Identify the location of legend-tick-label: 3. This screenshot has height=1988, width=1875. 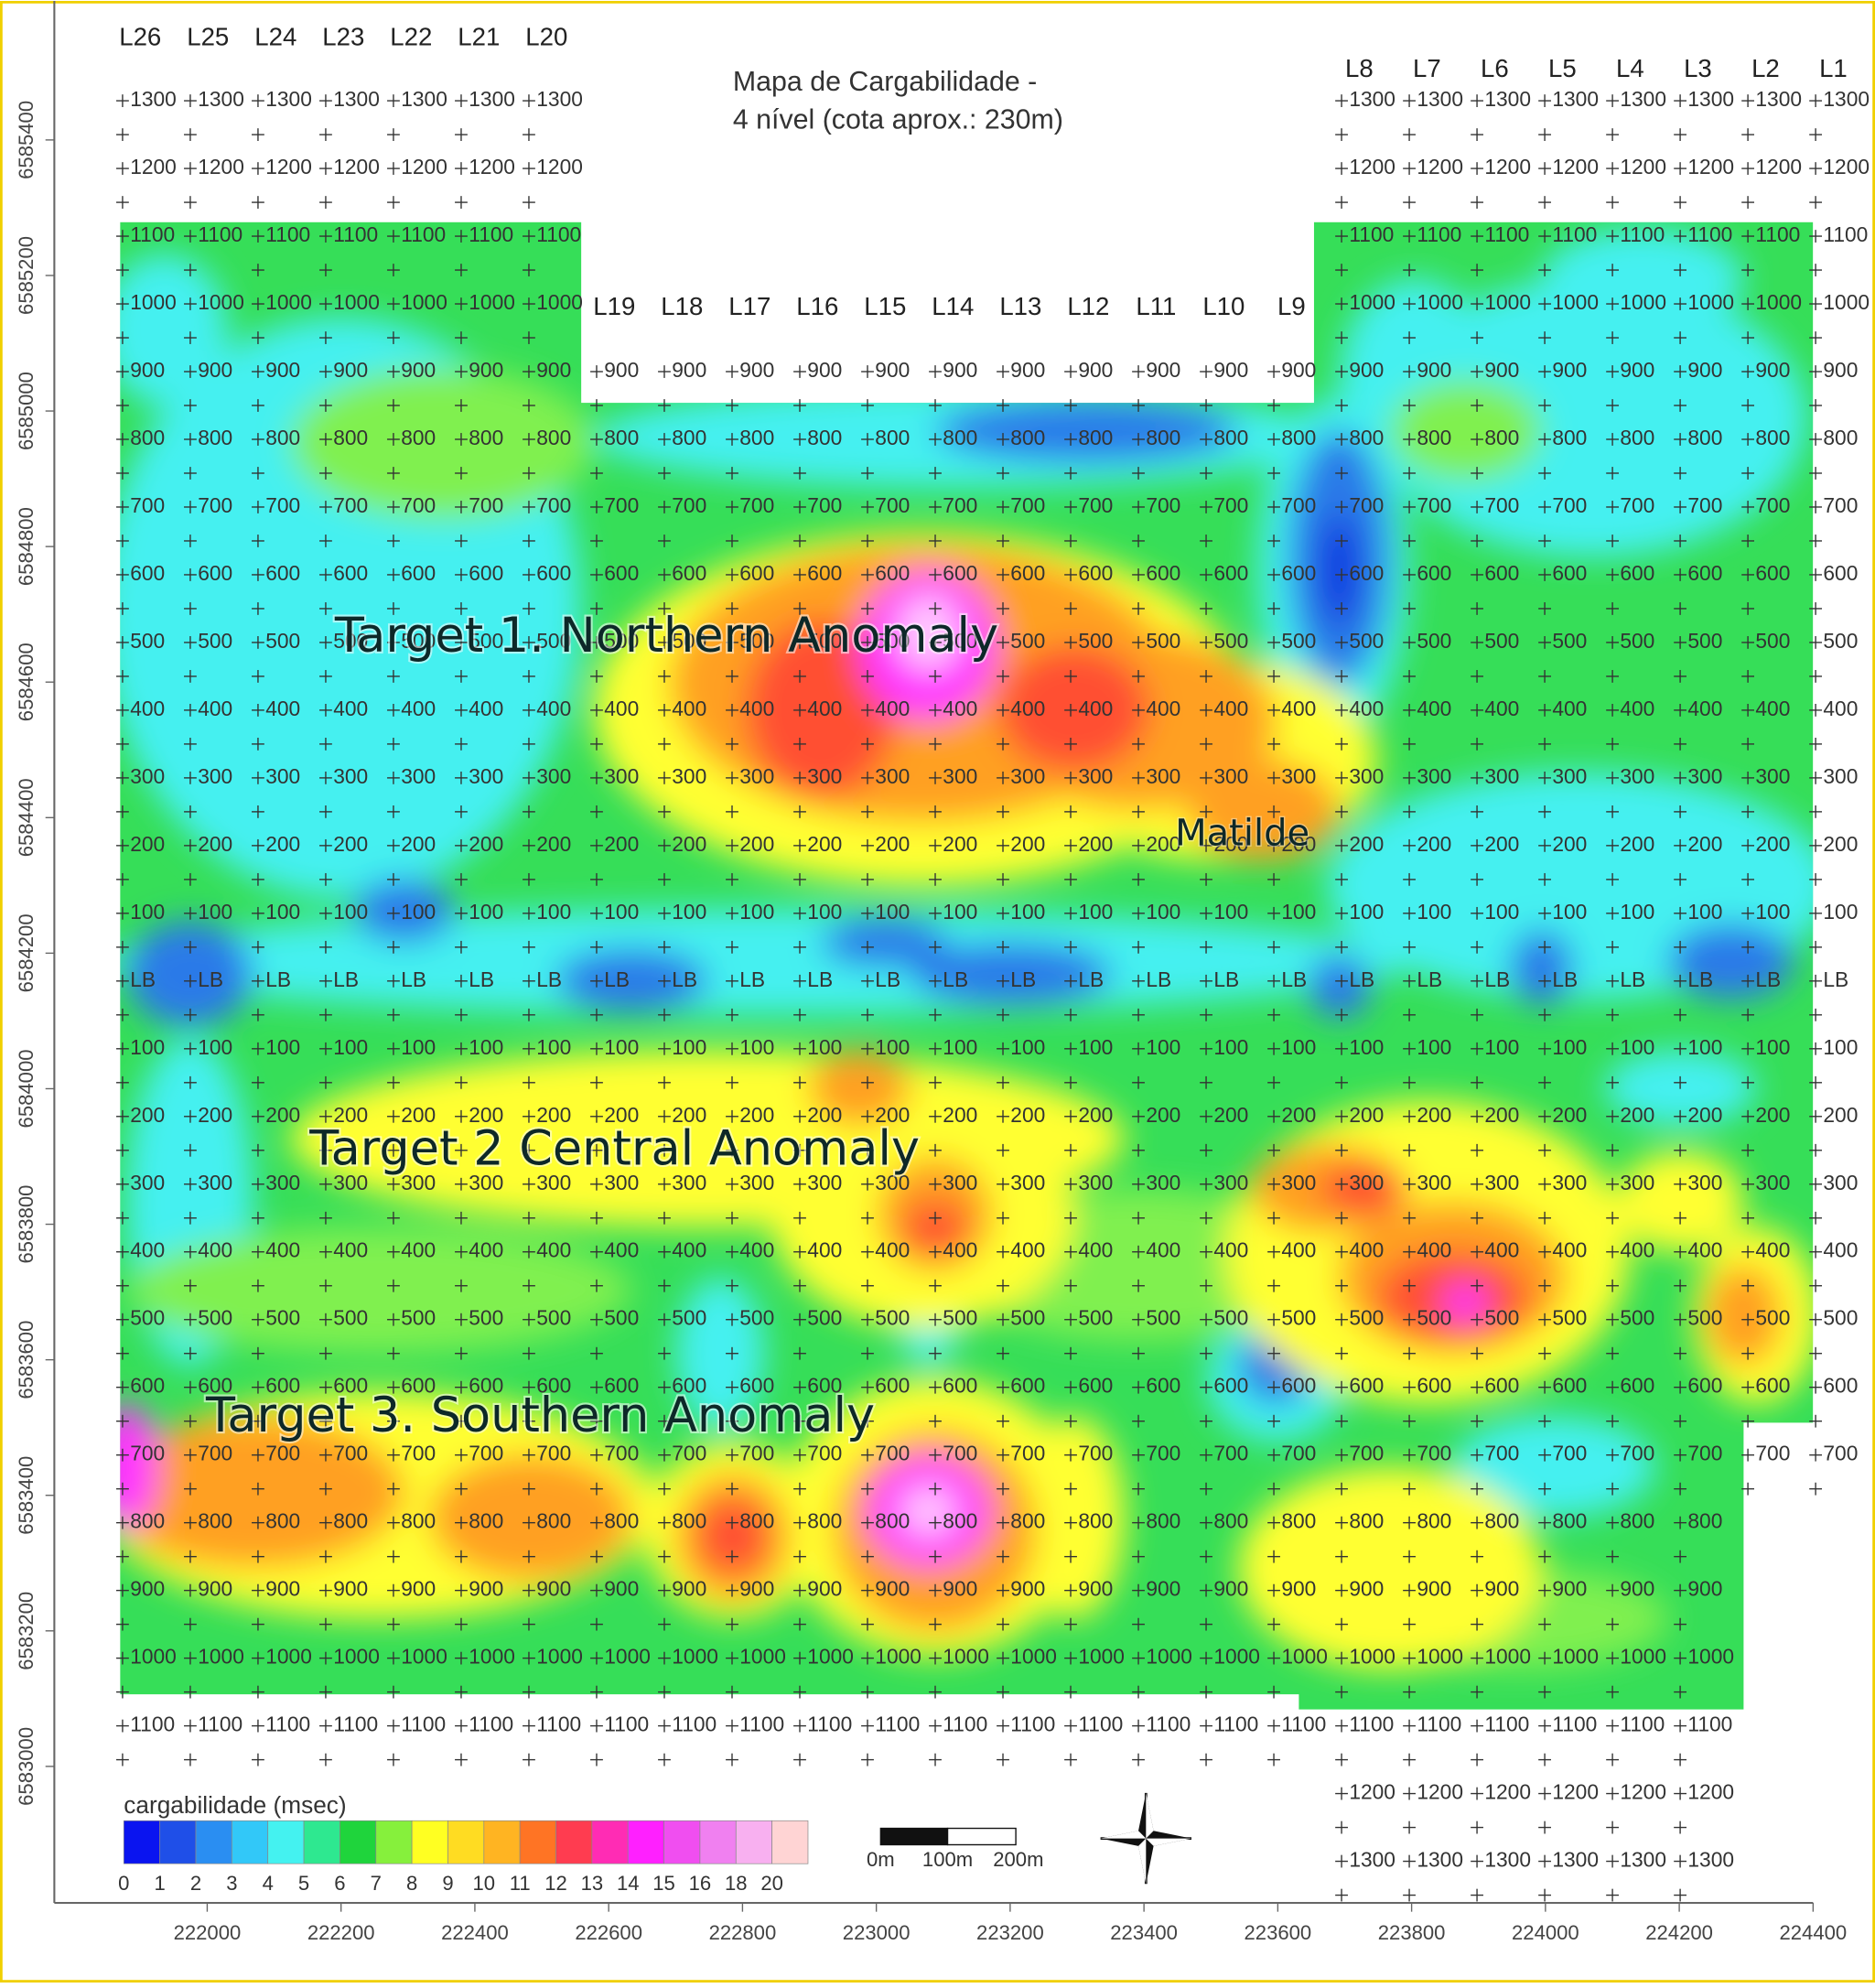
(232, 1883).